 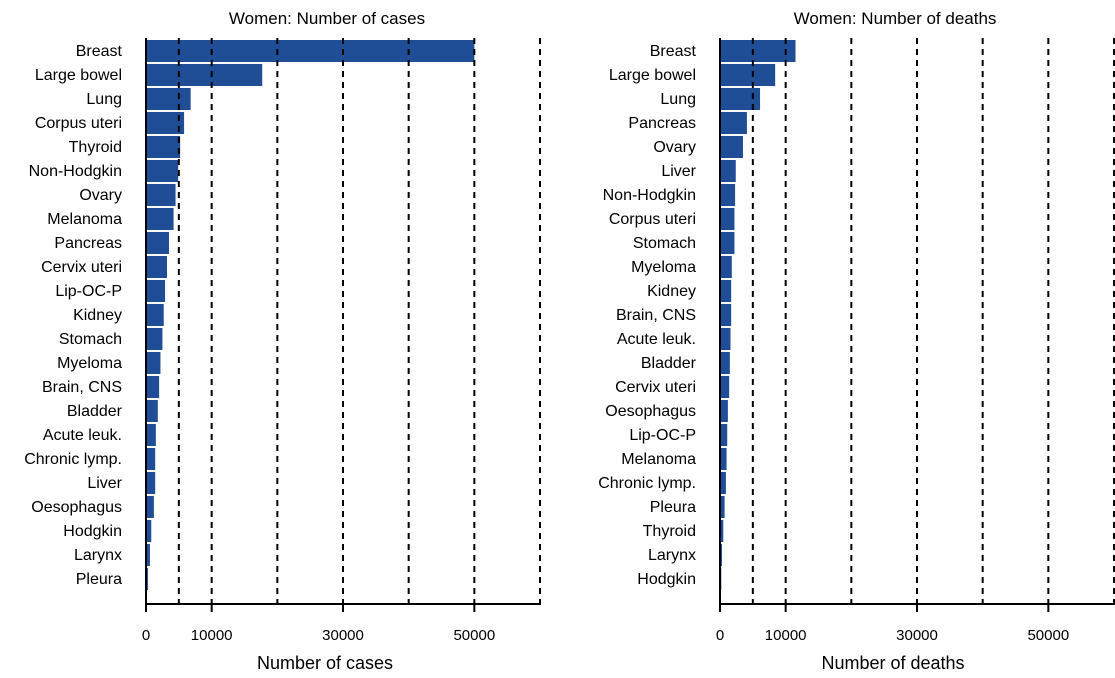 I want to click on x-axis-label: Number of cases, so click(x=325, y=663).